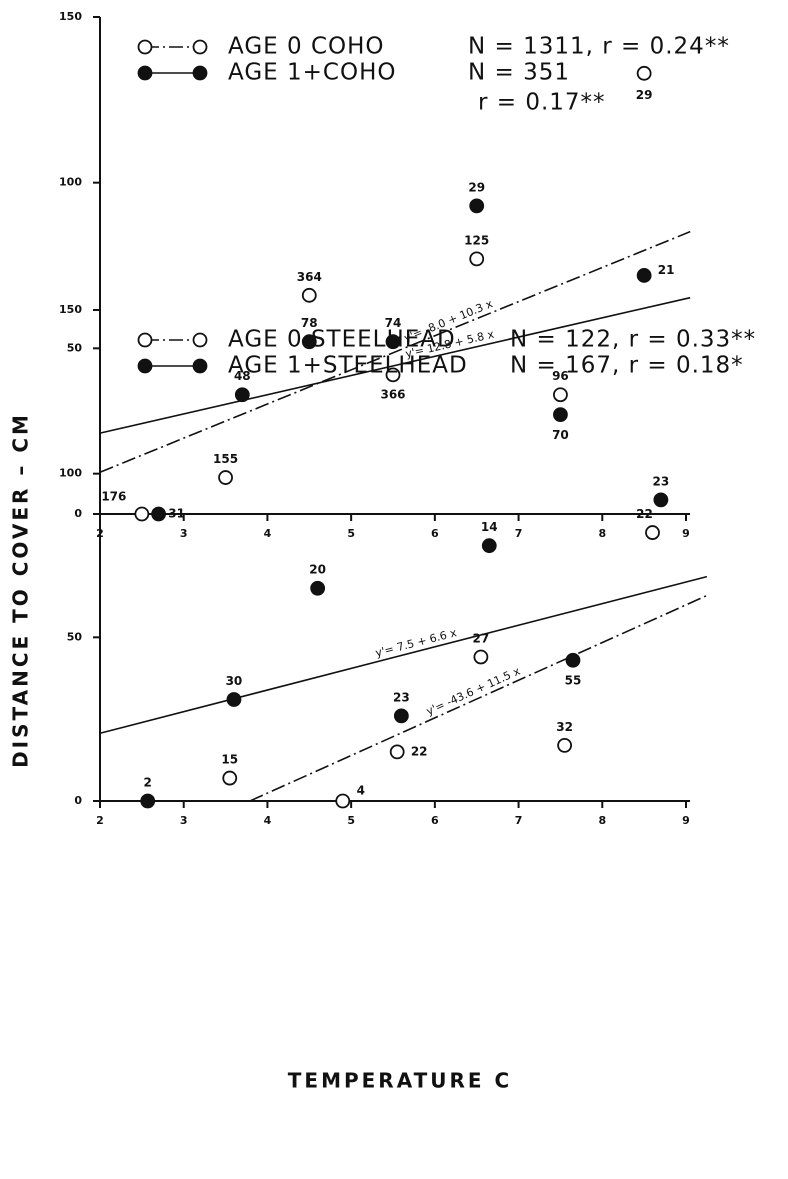 The height and width of the screenshot is (1179, 788). Describe the element at coordinates (573, 681) in the screenshot. I see `count-label: 55` at that location.